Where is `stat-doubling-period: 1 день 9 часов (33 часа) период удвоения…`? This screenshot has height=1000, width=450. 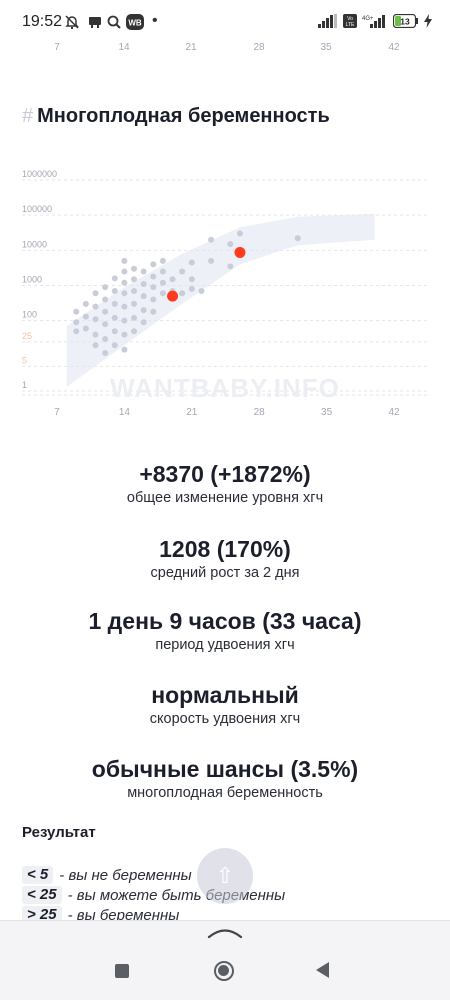 stat-doubling-period: 1 день 9 часов (33 часа) период удвоения… is located at coordinates (225, 631).